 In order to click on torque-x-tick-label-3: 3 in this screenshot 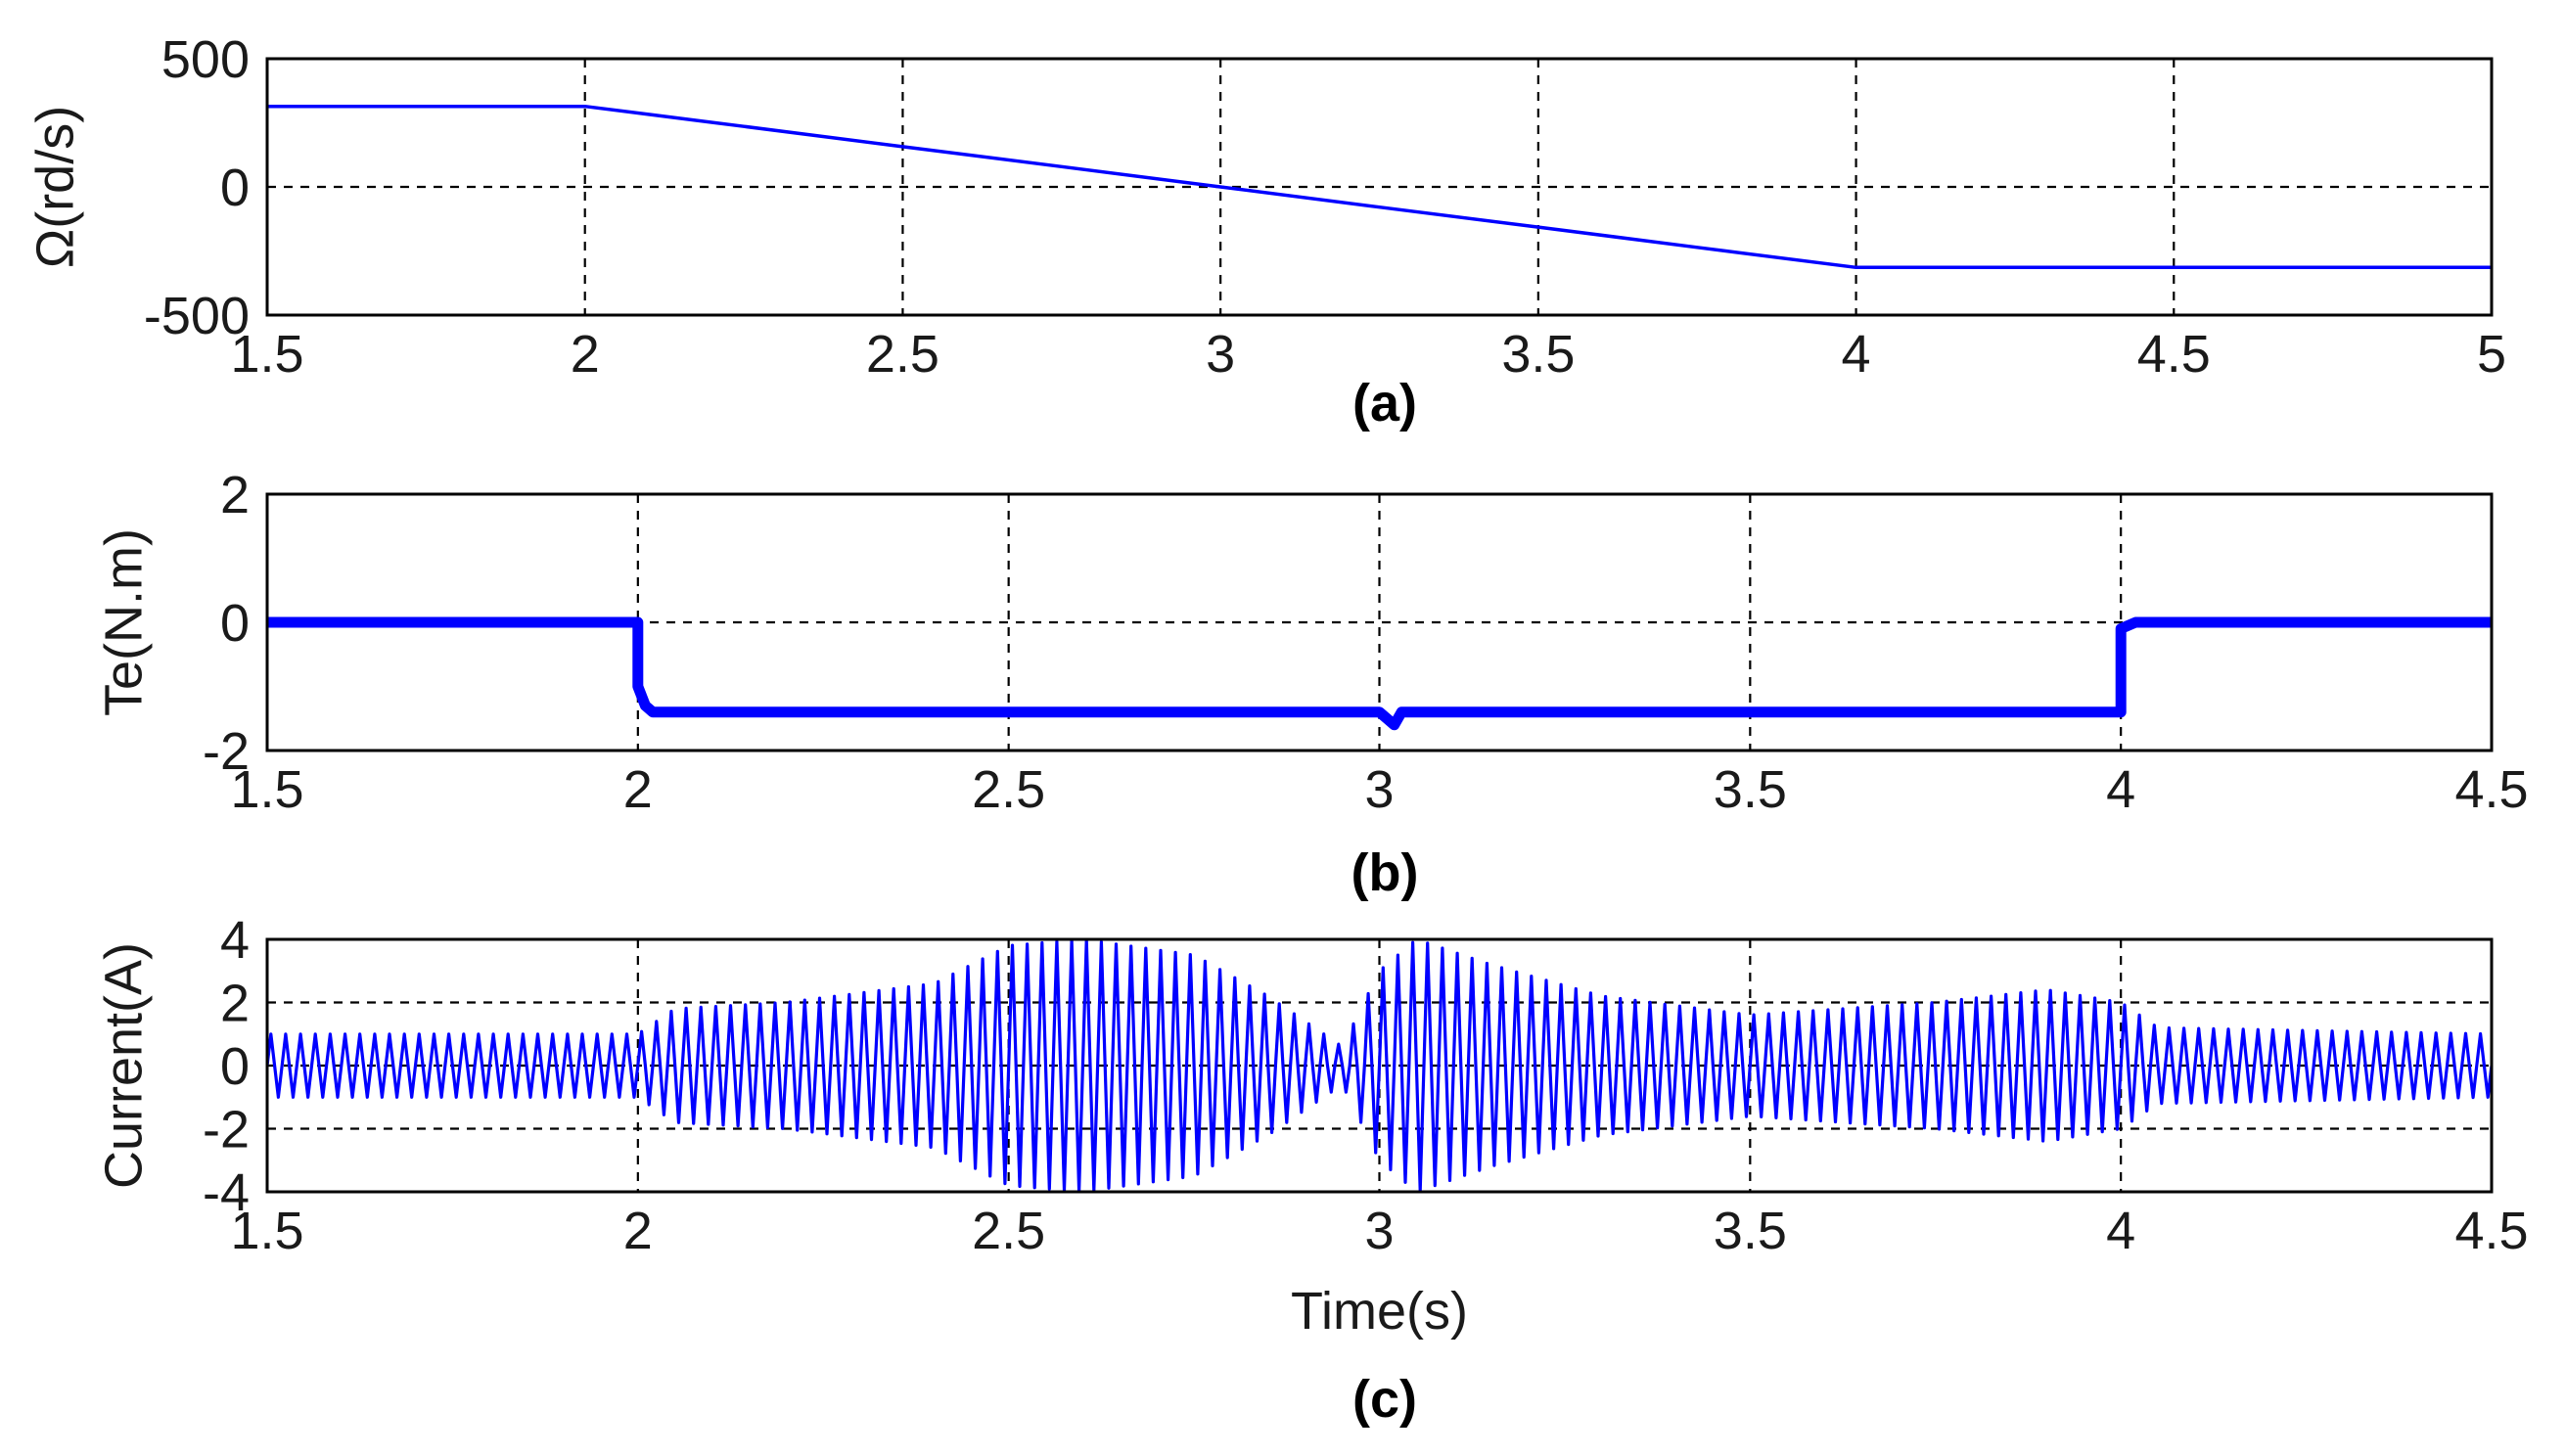, I will do `click(1379, 789)`.